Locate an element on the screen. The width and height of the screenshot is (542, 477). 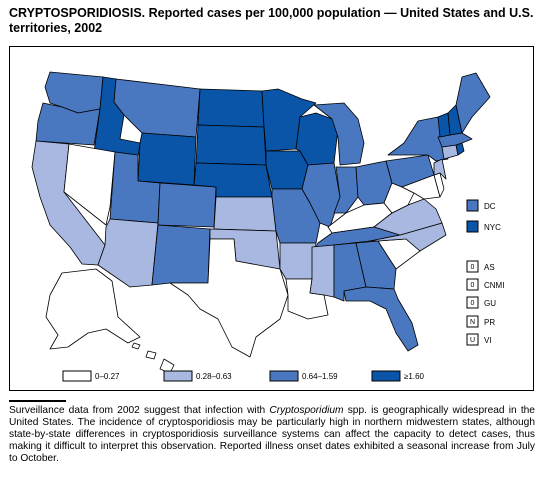
territory-cnmi: 0 CNMI is located at coordinates (485, 284).